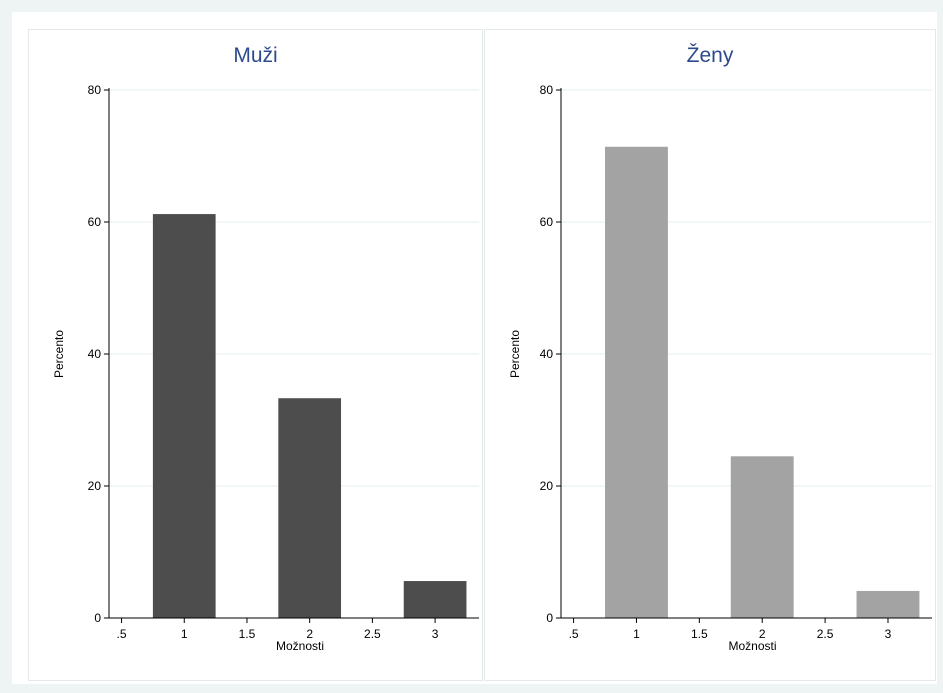  Describe the element at coordinates (255, 55) in the screenshot. I see `chart-title: Muži` at that location.